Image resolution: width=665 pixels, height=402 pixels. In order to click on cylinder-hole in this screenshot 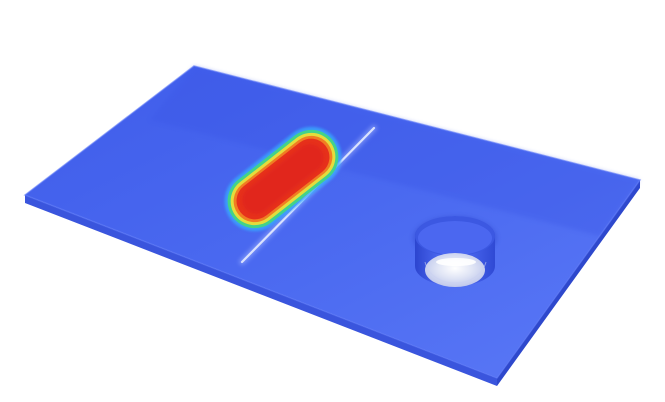, I will do `click(455, 251)`.